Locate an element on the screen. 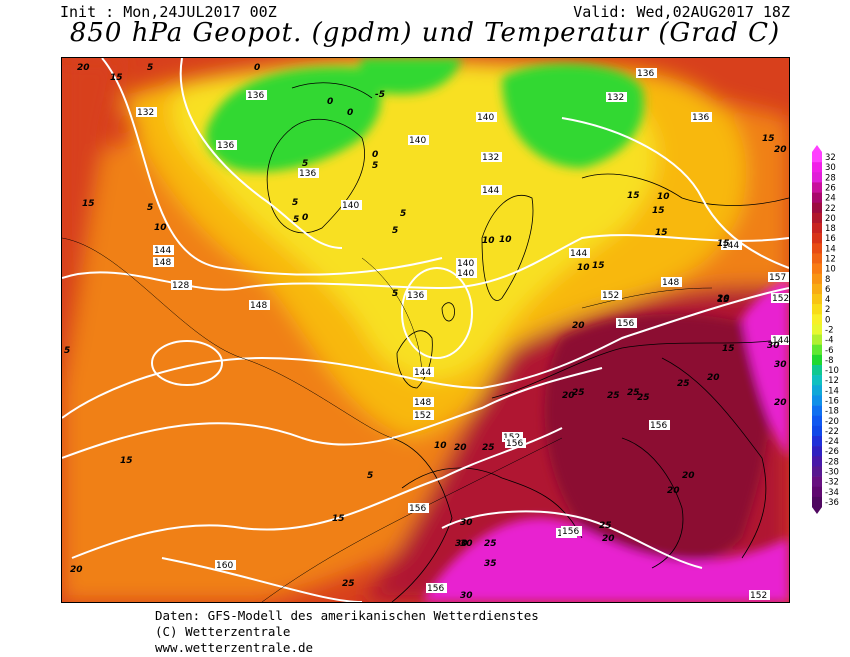 Image resolution: width=850 pixels, height=657 pixels. temperature-label: 35 is located at coordinates (490, 564).